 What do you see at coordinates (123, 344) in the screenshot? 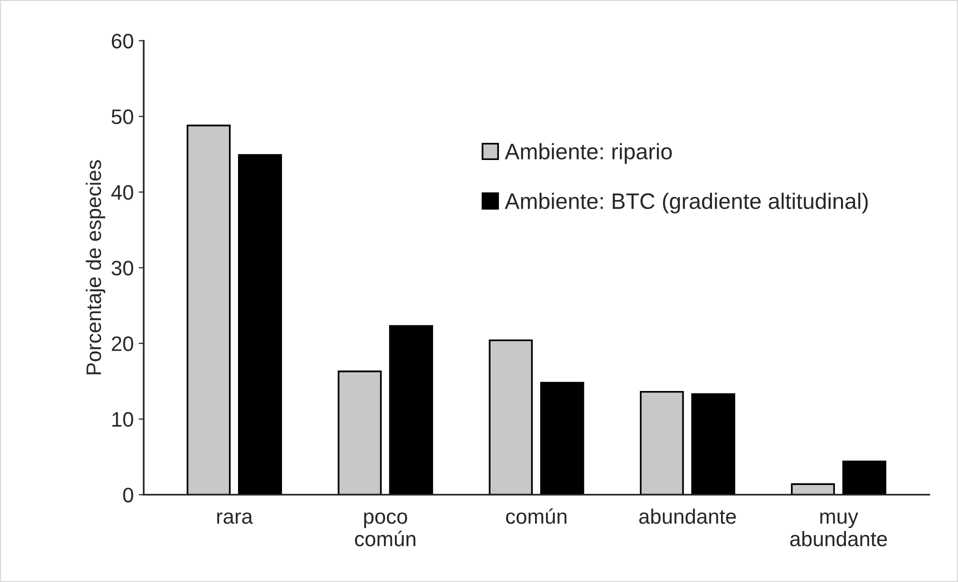
I see `y-tick-label: 20` at bounding box center [123, 344].